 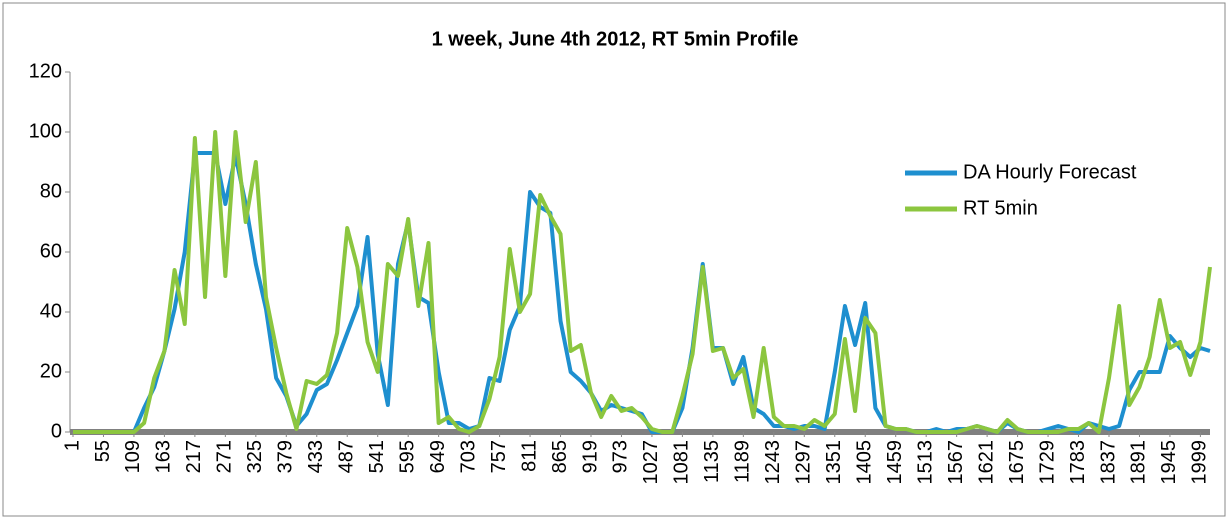 What do you see at coordinates (255, 456) in the screenshot?
I see `x-tick-label: 325` at bounding box center [255, 456].